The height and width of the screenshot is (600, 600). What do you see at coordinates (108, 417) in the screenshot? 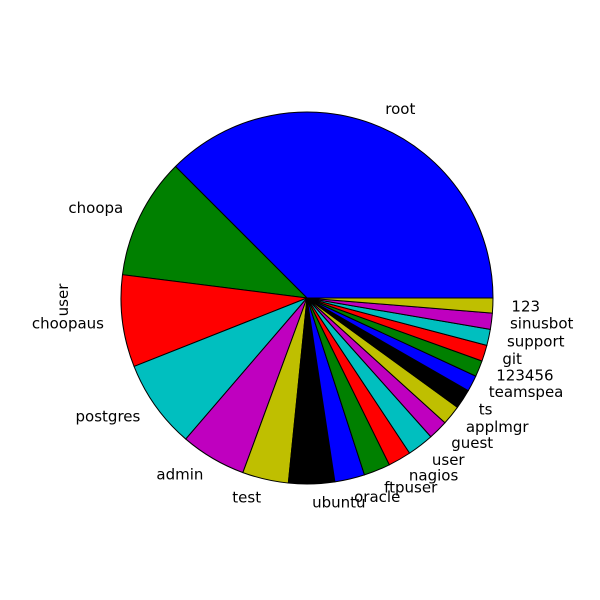
I see `slice-label-postgres: postgres` at bounding box center [108, 417].